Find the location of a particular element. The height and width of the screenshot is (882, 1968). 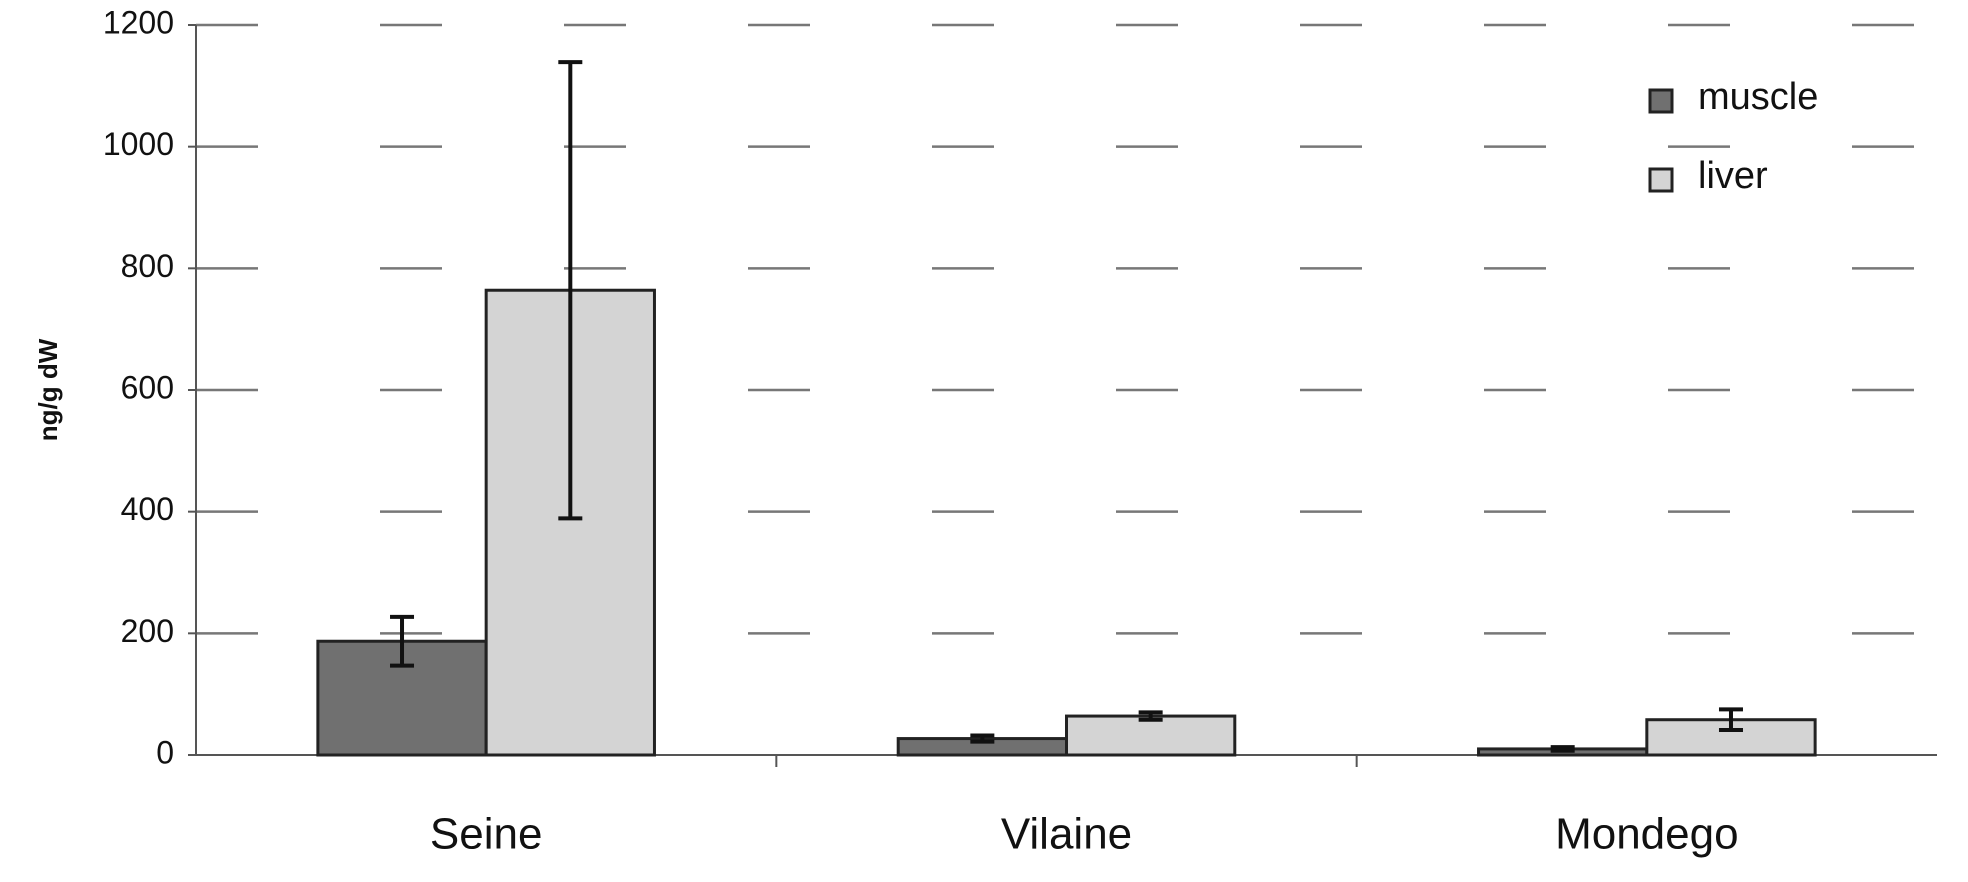

y-tick-label: 0 is located at coordinates (165, 752).